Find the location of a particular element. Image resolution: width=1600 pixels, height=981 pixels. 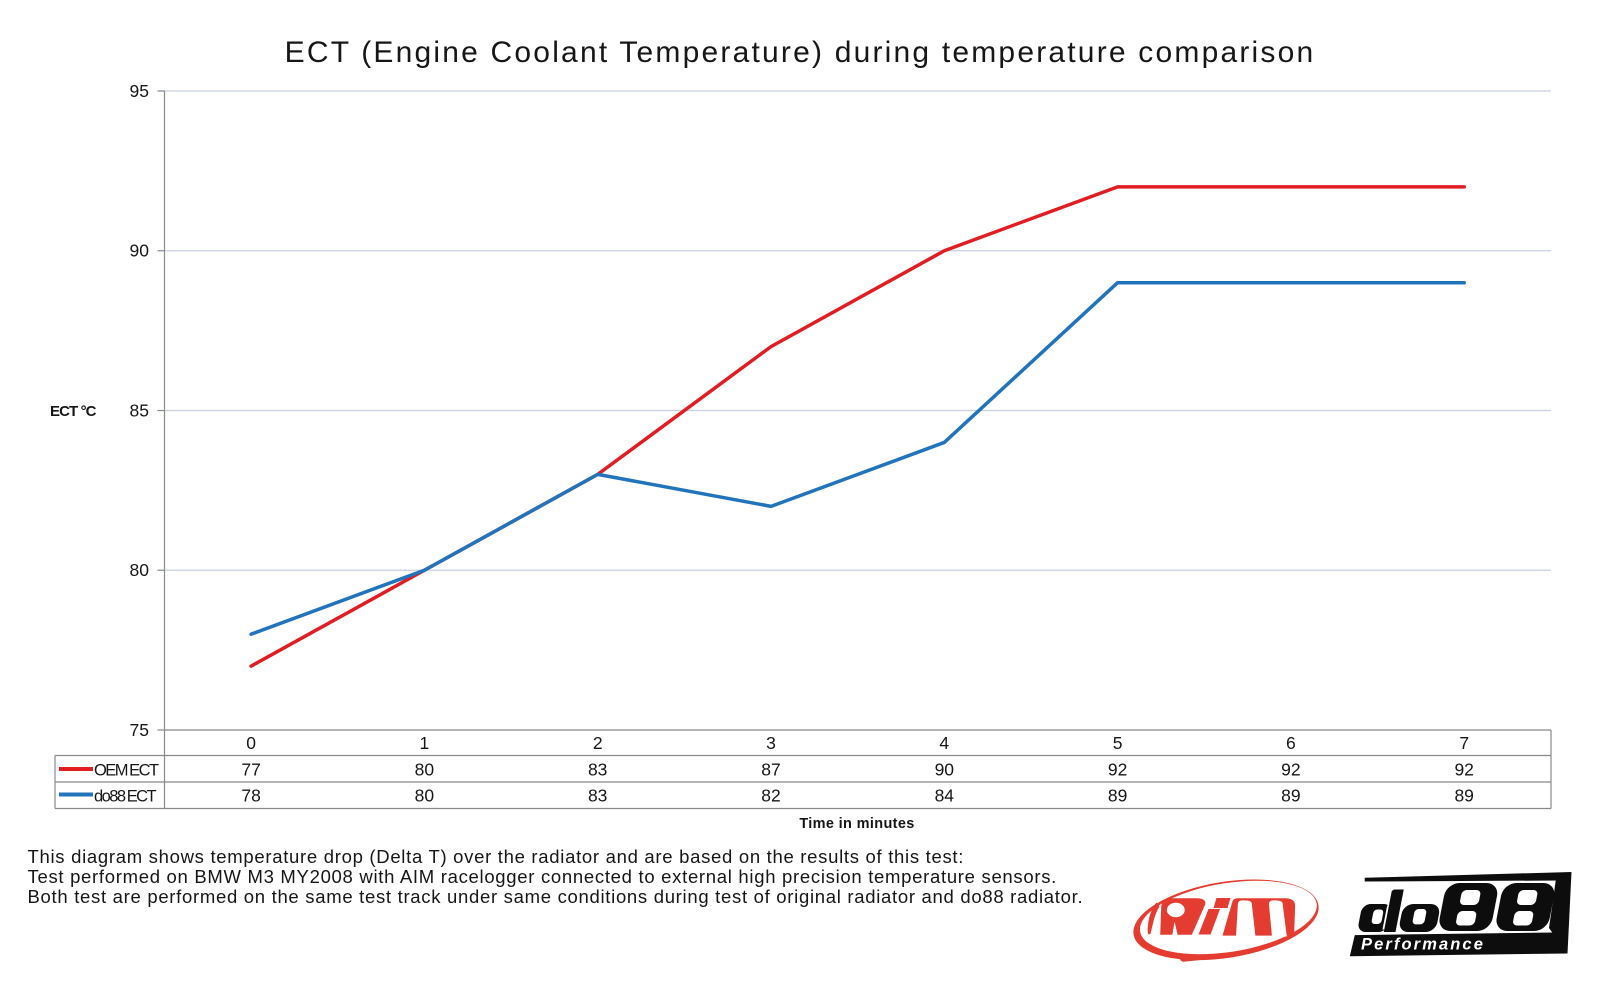

svg-text: 4 is located at coordinates (944, 743).